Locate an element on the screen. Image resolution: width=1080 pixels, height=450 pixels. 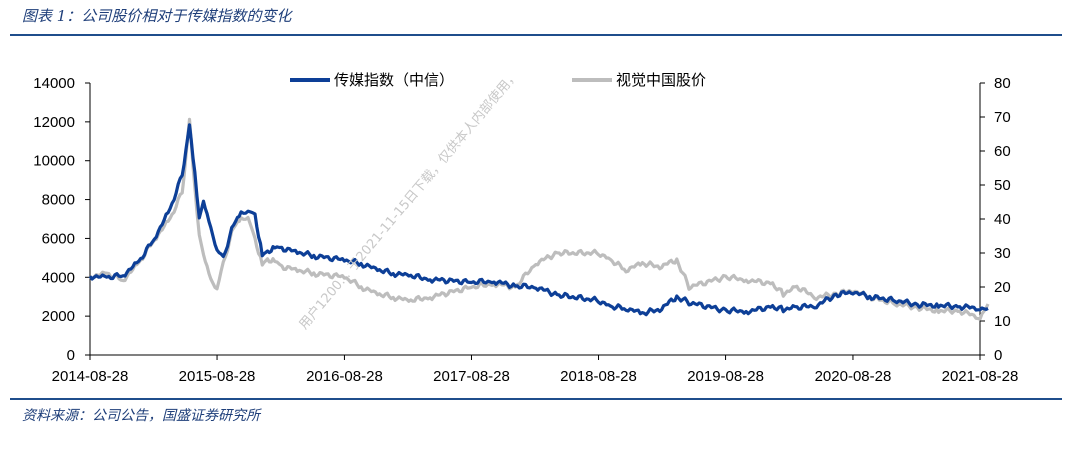
legend-label-index: 传媒指数（中信） is located at coordinates (394, 80).